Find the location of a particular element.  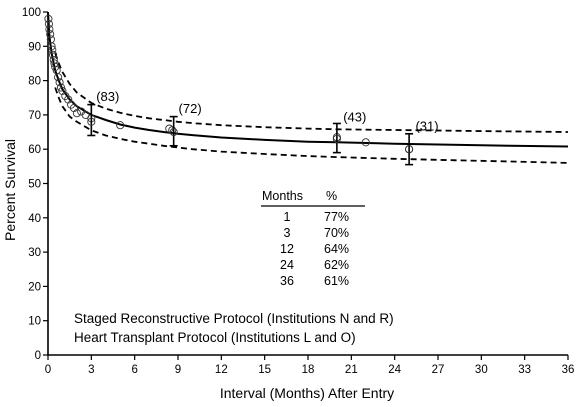

error-bars is located at coordinates (250, 134).